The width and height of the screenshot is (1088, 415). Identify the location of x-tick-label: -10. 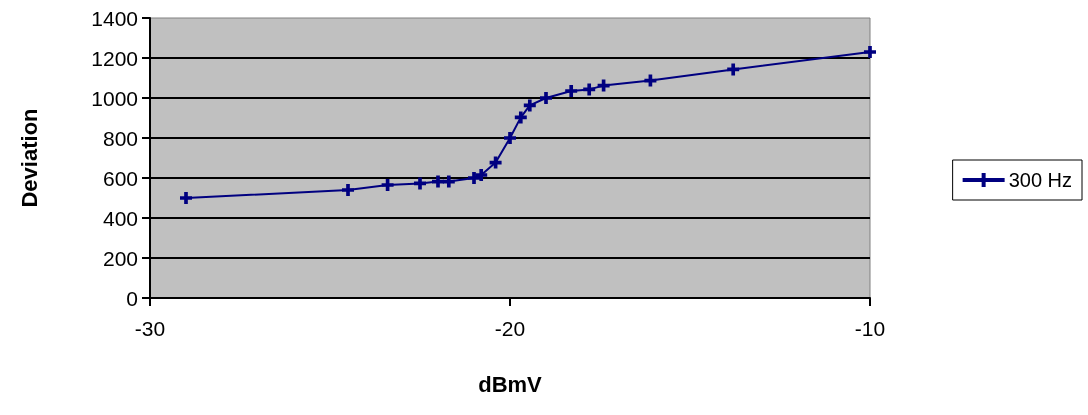
(870, 328).